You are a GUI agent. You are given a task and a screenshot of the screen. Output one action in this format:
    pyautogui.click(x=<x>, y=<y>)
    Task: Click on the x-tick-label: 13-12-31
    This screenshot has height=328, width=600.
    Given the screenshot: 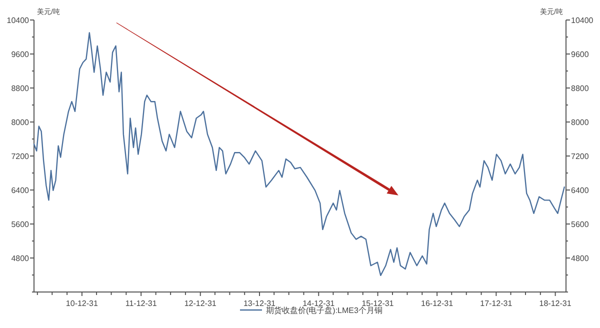 What is the action you would take?
    pyautogui.click(x=259, y=303)
    